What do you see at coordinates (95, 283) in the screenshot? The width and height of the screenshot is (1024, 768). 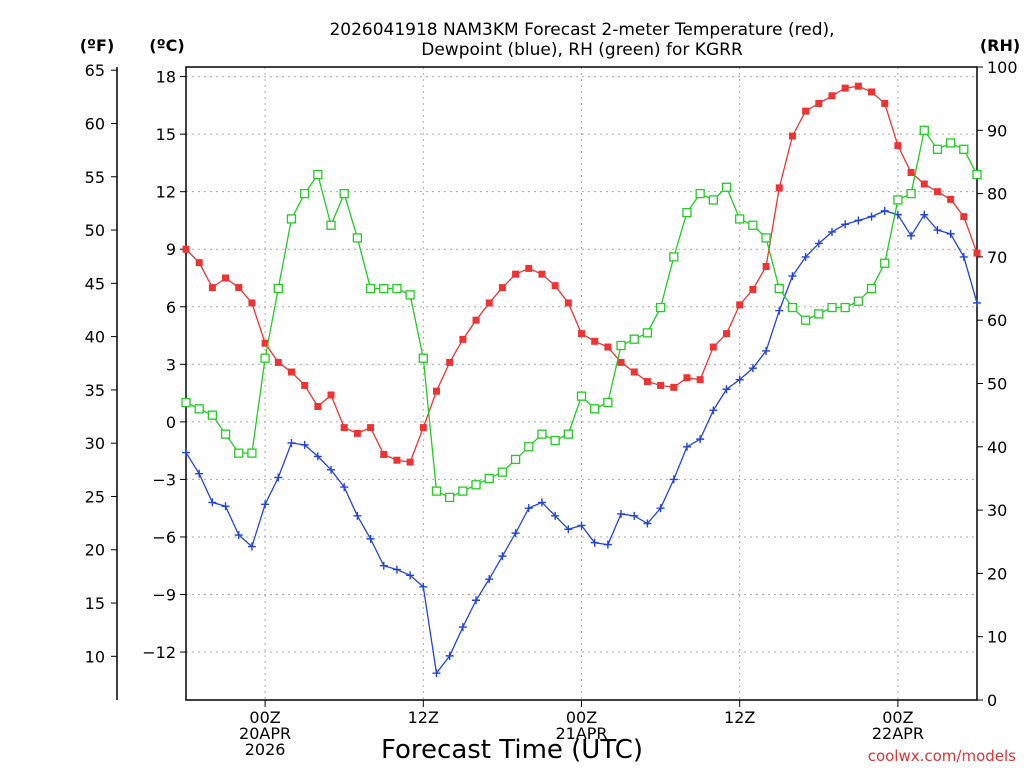 I see `fahrenheit-tick-label: 45` at bounding box center [95, 283].